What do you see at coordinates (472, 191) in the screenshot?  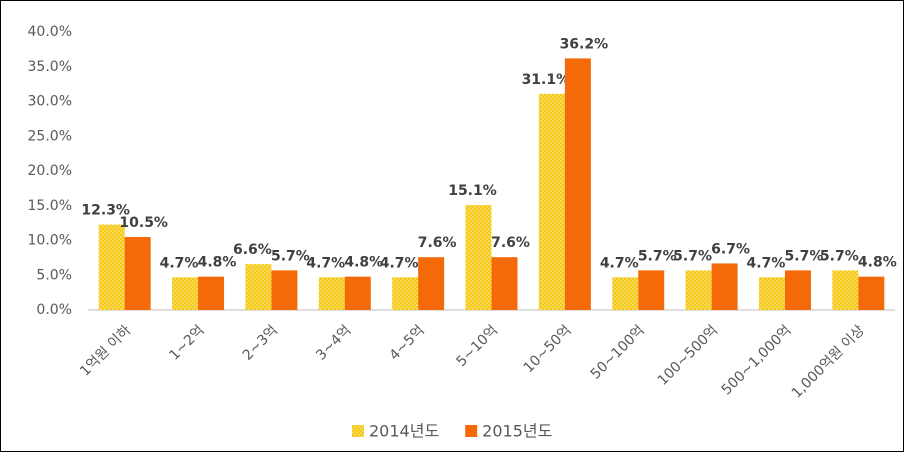 I see `value-label: 15.1%` at bounding box center [472, 191].